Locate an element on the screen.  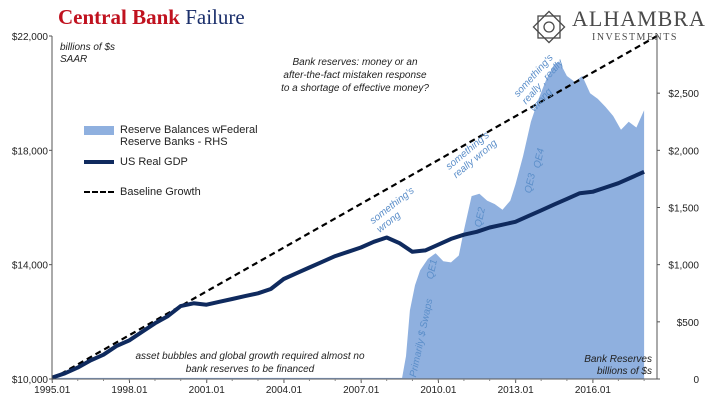
title-word-1: Central Bank is located at coordinates (119, 17).